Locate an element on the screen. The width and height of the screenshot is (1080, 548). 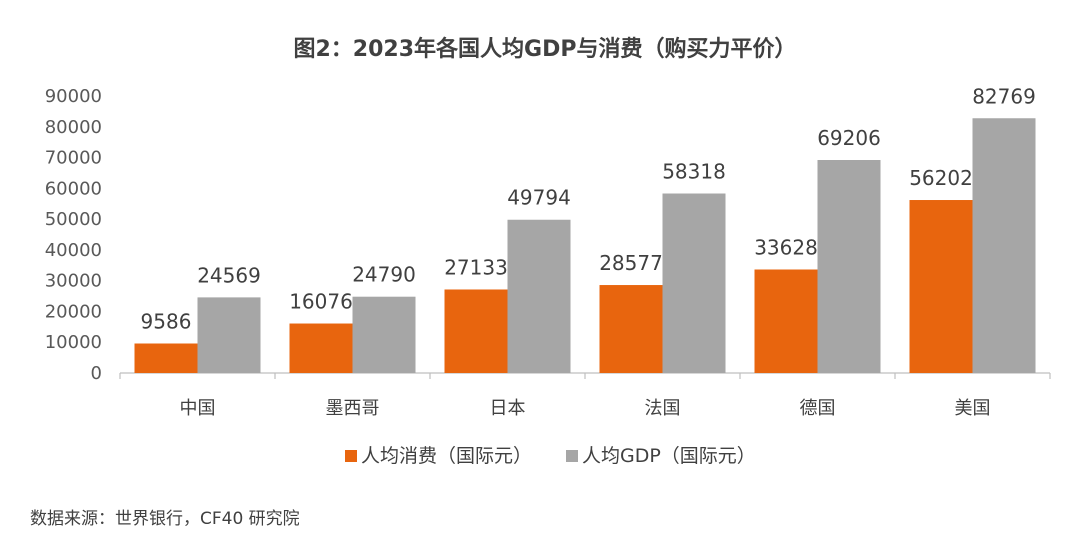
x-tick-label: 美国 is located at coordinates (973, 408).